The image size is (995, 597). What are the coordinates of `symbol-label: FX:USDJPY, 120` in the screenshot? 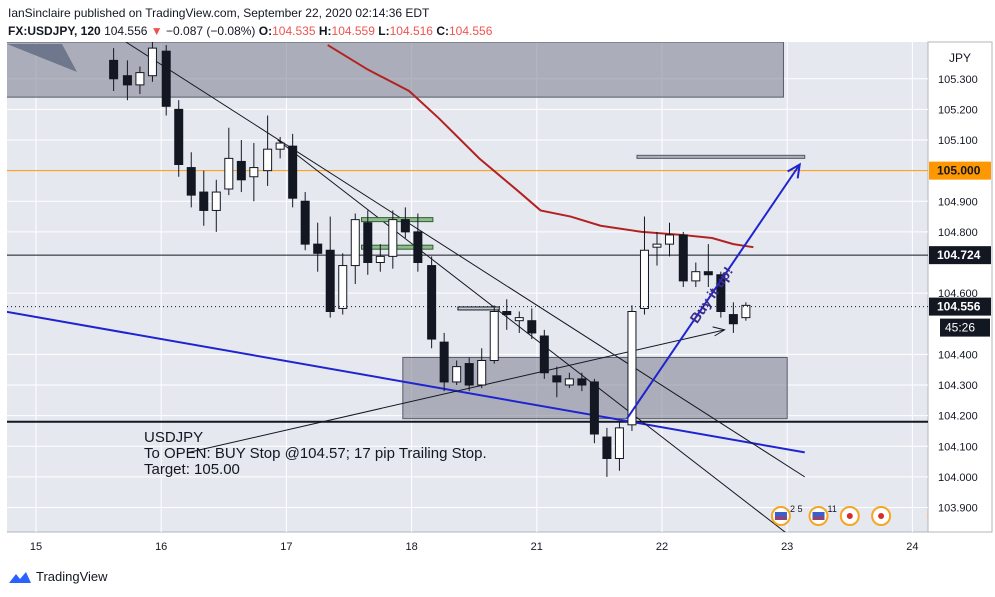 It's located at (54, 31).